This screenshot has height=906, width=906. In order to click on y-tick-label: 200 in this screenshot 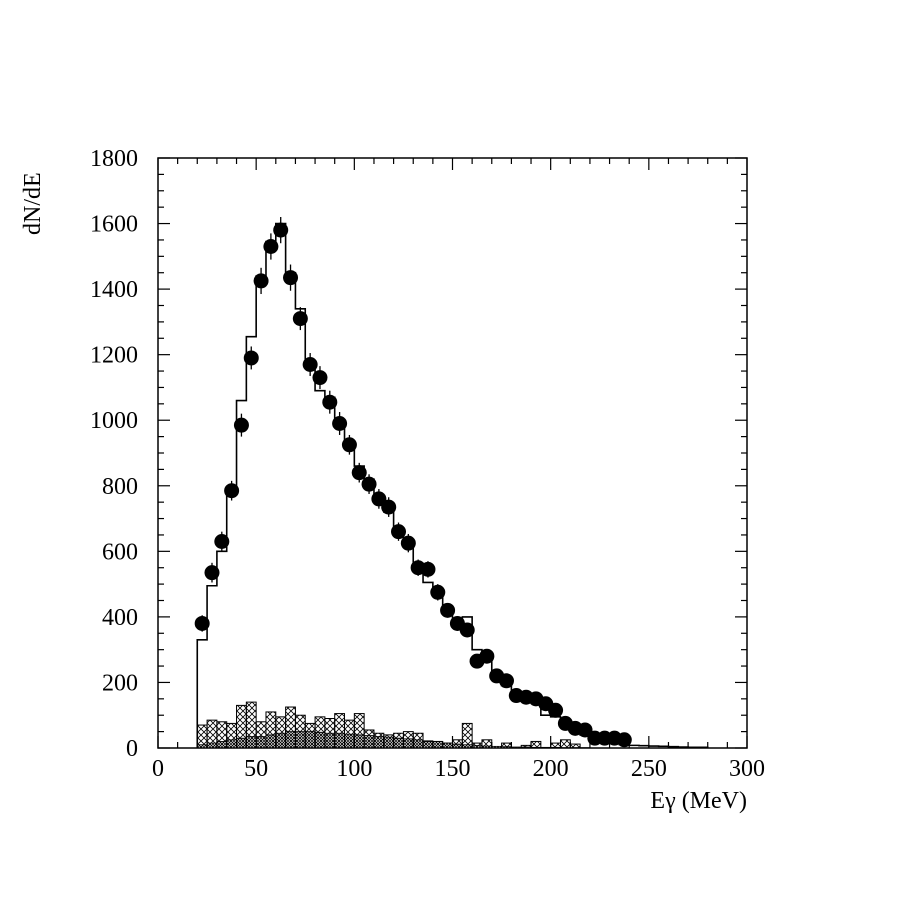, I will do `click(120, 683)`.